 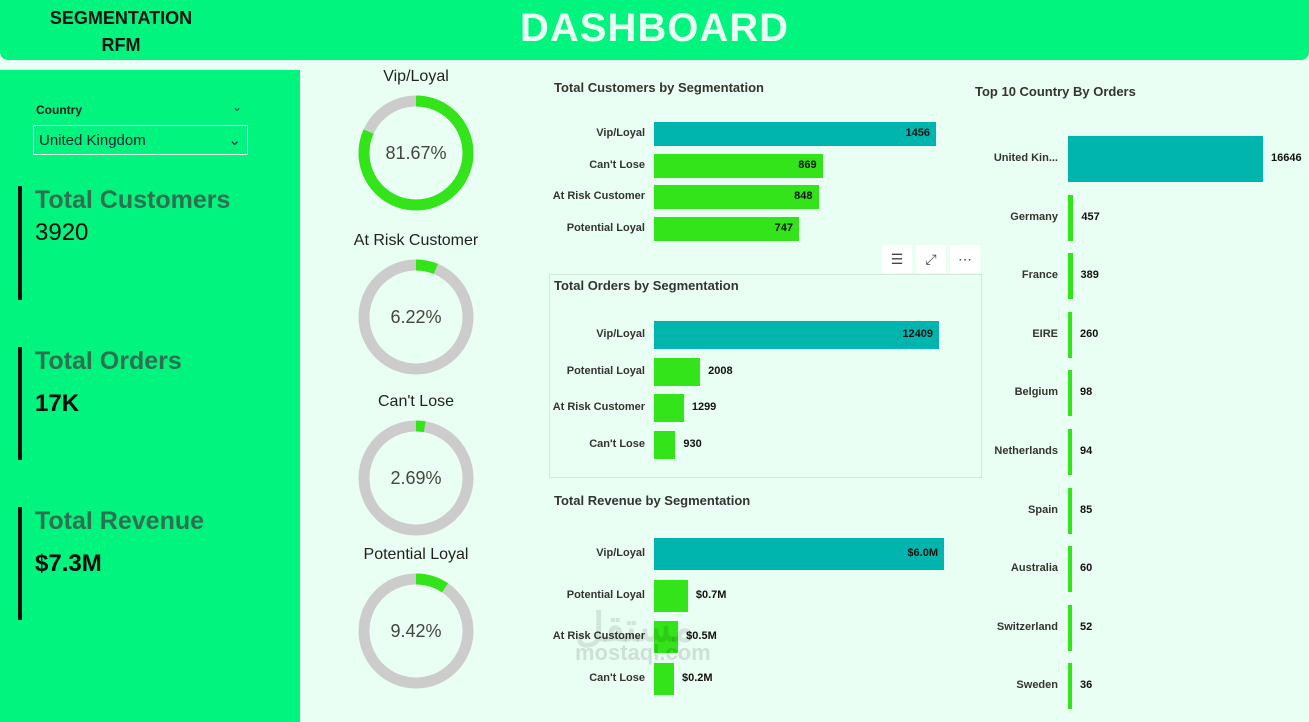 I want to click on data-label: 869, so click(x=807, y=164).